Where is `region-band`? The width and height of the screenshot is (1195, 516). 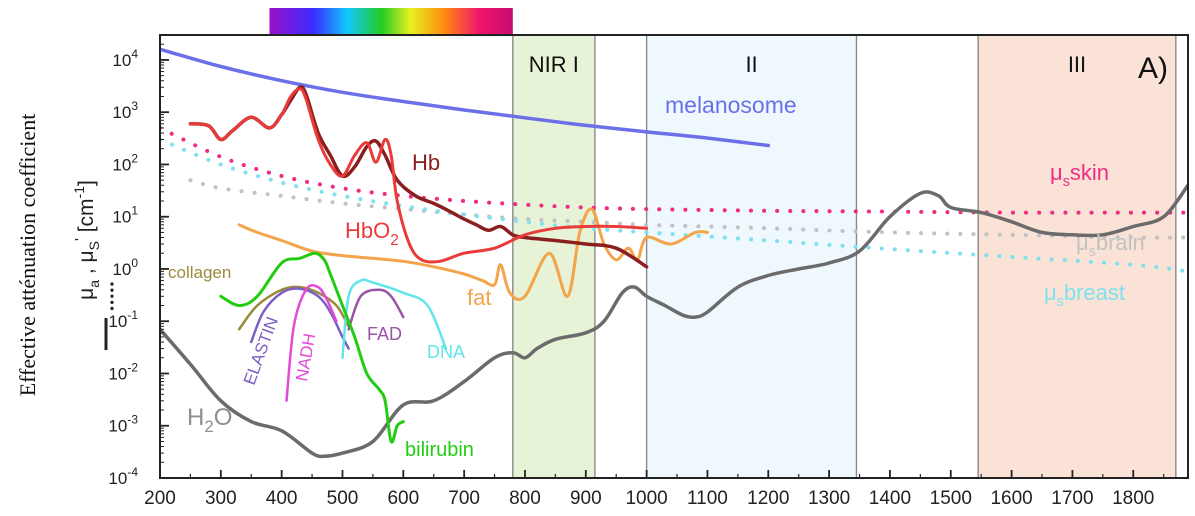
region-band is located at coordinates (1077, 256).